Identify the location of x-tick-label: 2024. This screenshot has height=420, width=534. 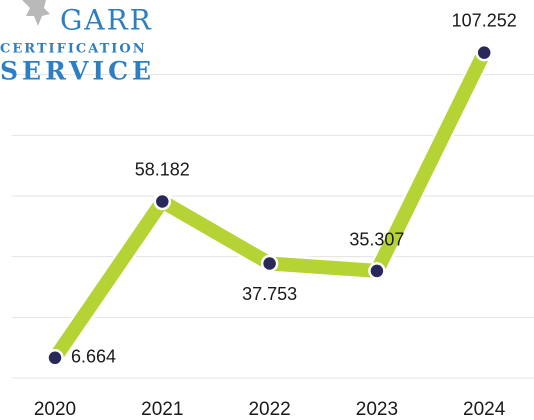
(484, 409).